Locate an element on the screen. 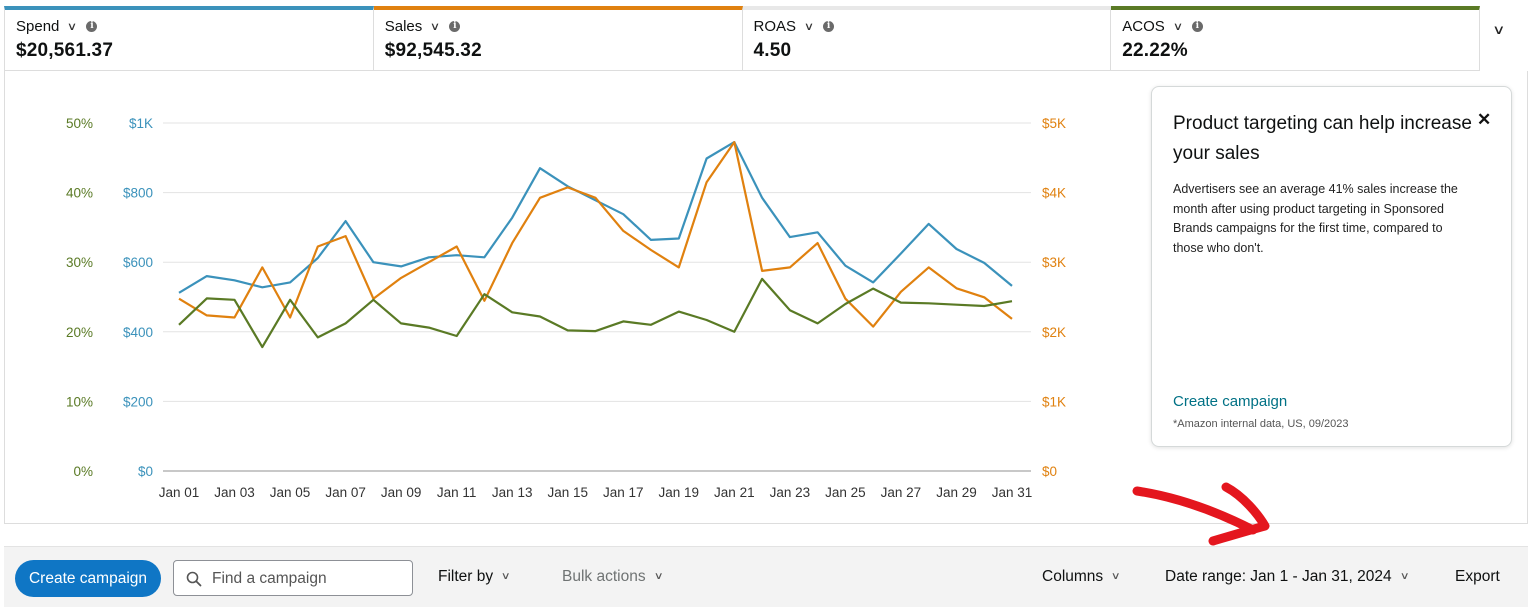 The image size is (1528, 607). x-axis-tick-label: Jan 09 is located at coordinates (401, 492).